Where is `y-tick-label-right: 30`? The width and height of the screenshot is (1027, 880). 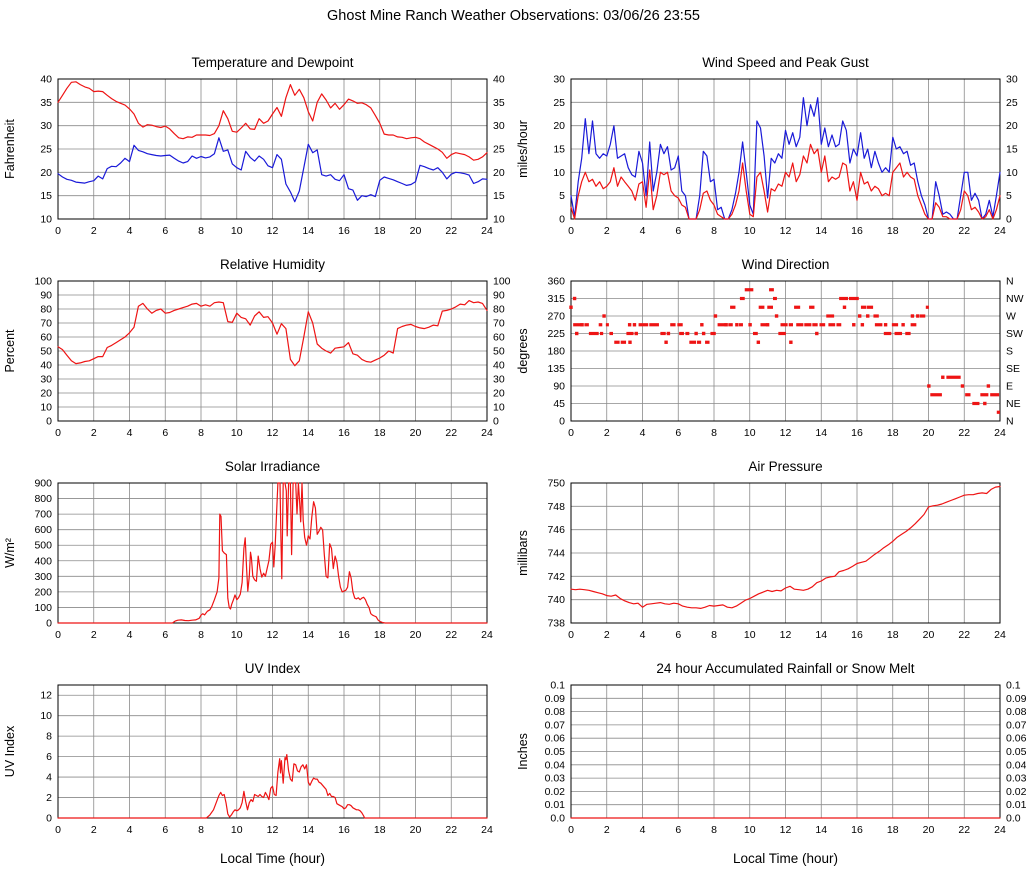 y-tick-label-right: 30 is located at coordinates (499, 380).